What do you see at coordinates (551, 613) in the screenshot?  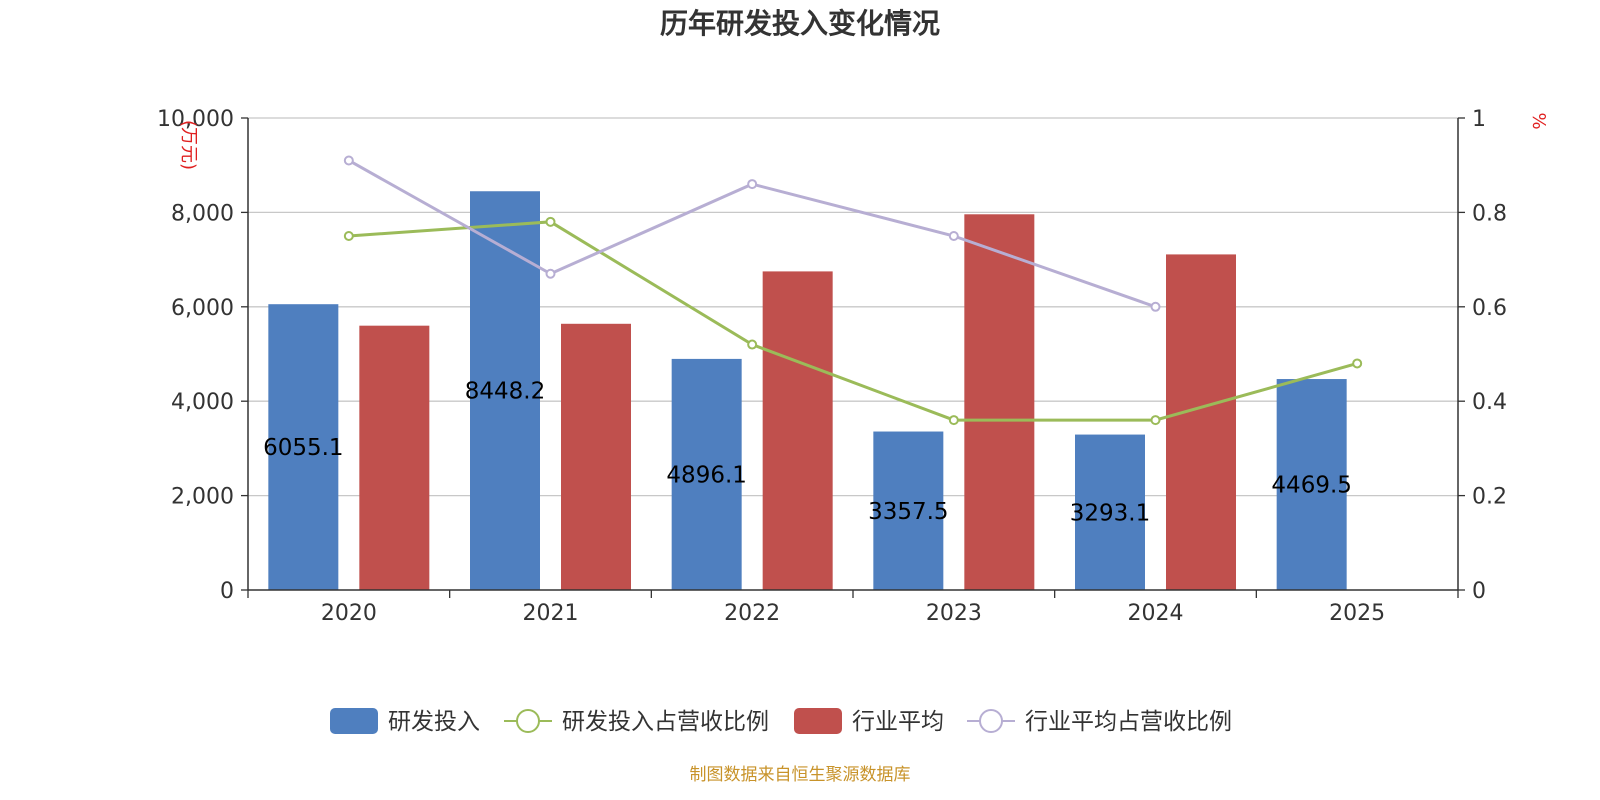 I see `x-axis-tick-label: 2021` at bounding box center [551, 613].